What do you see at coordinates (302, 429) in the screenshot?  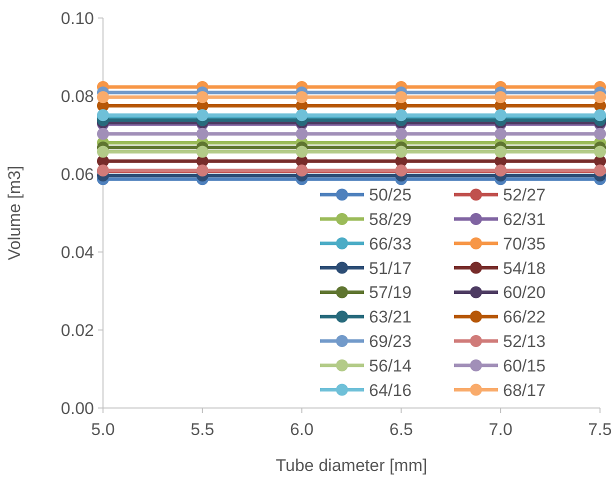 I see `x-tick-label: 6.0` at bounding box center [302, 429].